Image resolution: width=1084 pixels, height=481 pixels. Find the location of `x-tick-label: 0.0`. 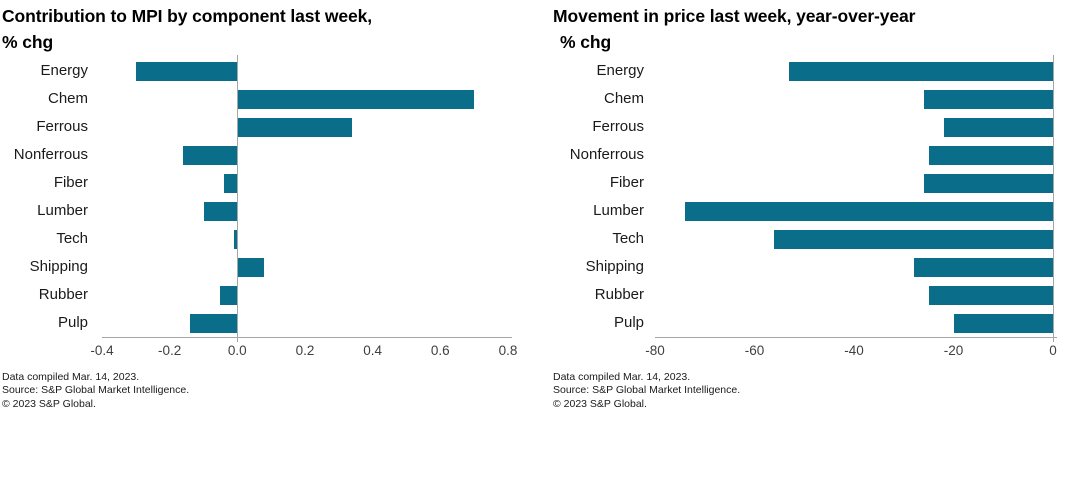

x-tick-label: 0.0 is located at coordinates (237, 350).